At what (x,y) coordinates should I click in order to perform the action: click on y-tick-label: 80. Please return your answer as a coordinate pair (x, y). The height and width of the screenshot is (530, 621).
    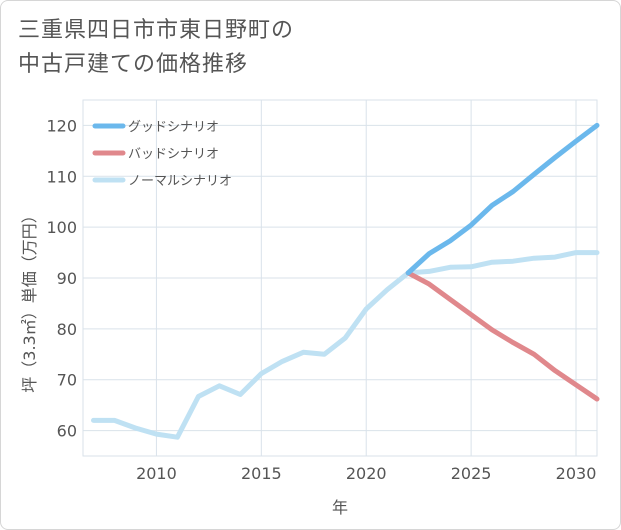
    Looking at the image, I should click on (67, 329).